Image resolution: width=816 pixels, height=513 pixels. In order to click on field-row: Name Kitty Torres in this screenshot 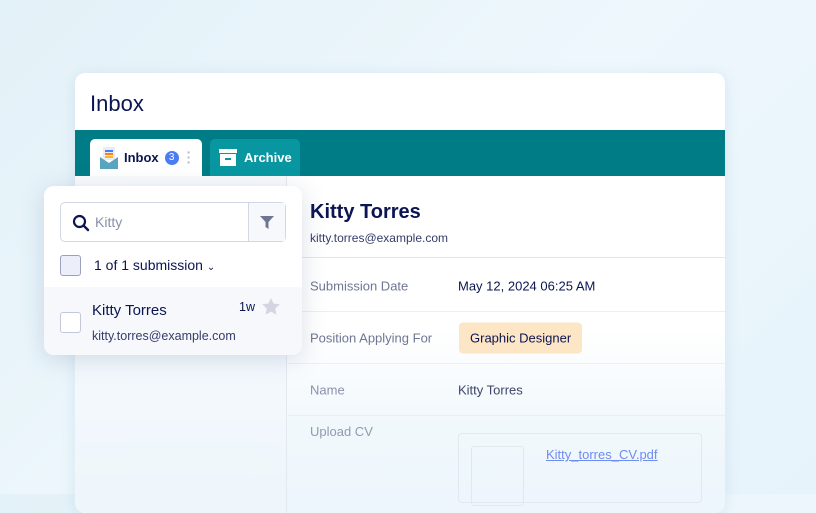, I will do `click(506, 390)`.